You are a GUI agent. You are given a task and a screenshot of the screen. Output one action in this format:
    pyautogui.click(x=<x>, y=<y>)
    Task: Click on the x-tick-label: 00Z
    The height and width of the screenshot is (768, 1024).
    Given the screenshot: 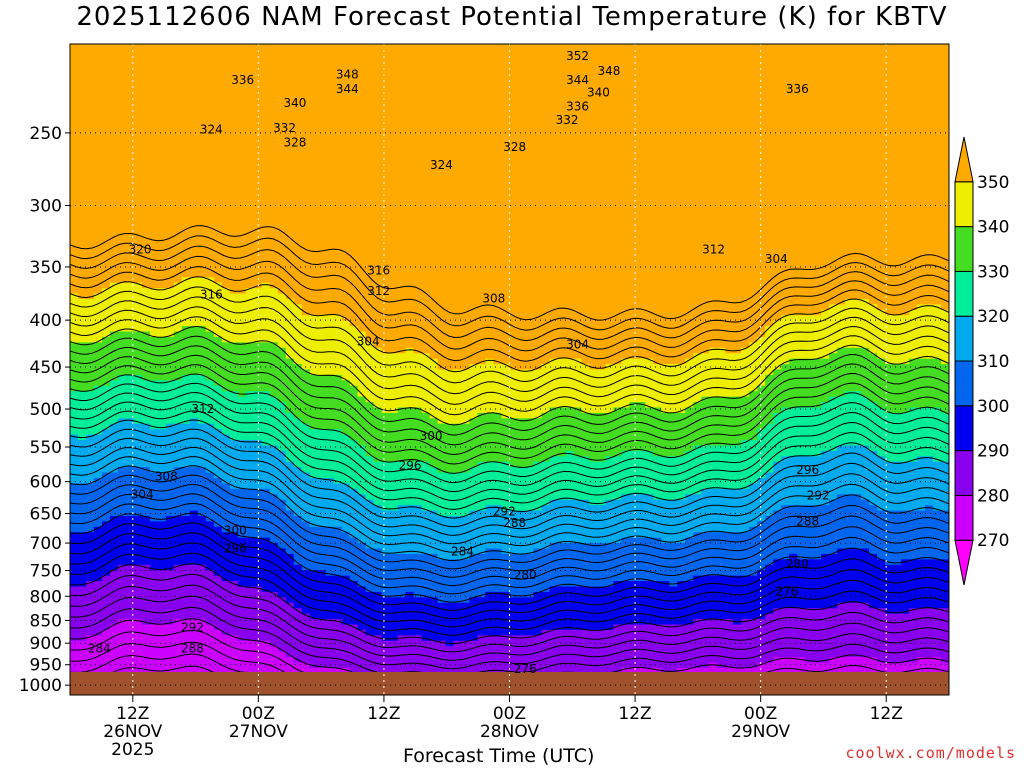 What is the action you would take?
    pyautogui.click(x=509, y=714)
    